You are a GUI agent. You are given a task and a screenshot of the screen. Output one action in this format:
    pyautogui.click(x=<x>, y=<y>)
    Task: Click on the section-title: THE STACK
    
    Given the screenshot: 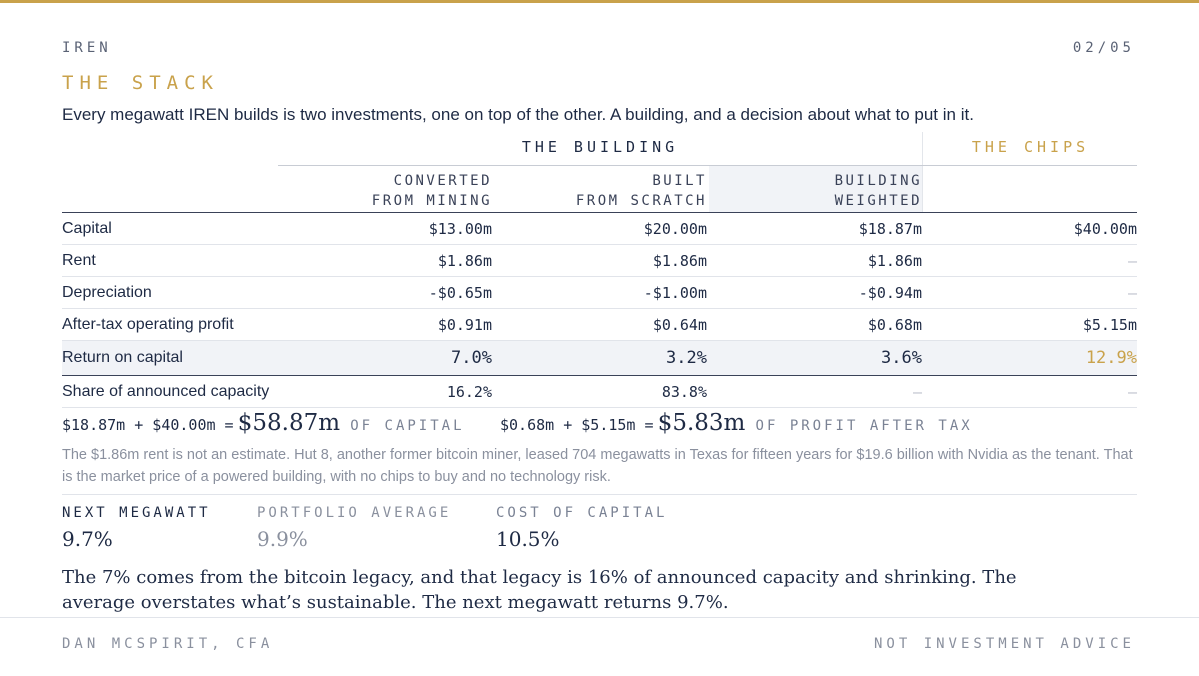 What is the action you would take?
    pyautogui.click(x=140, y=83)
    